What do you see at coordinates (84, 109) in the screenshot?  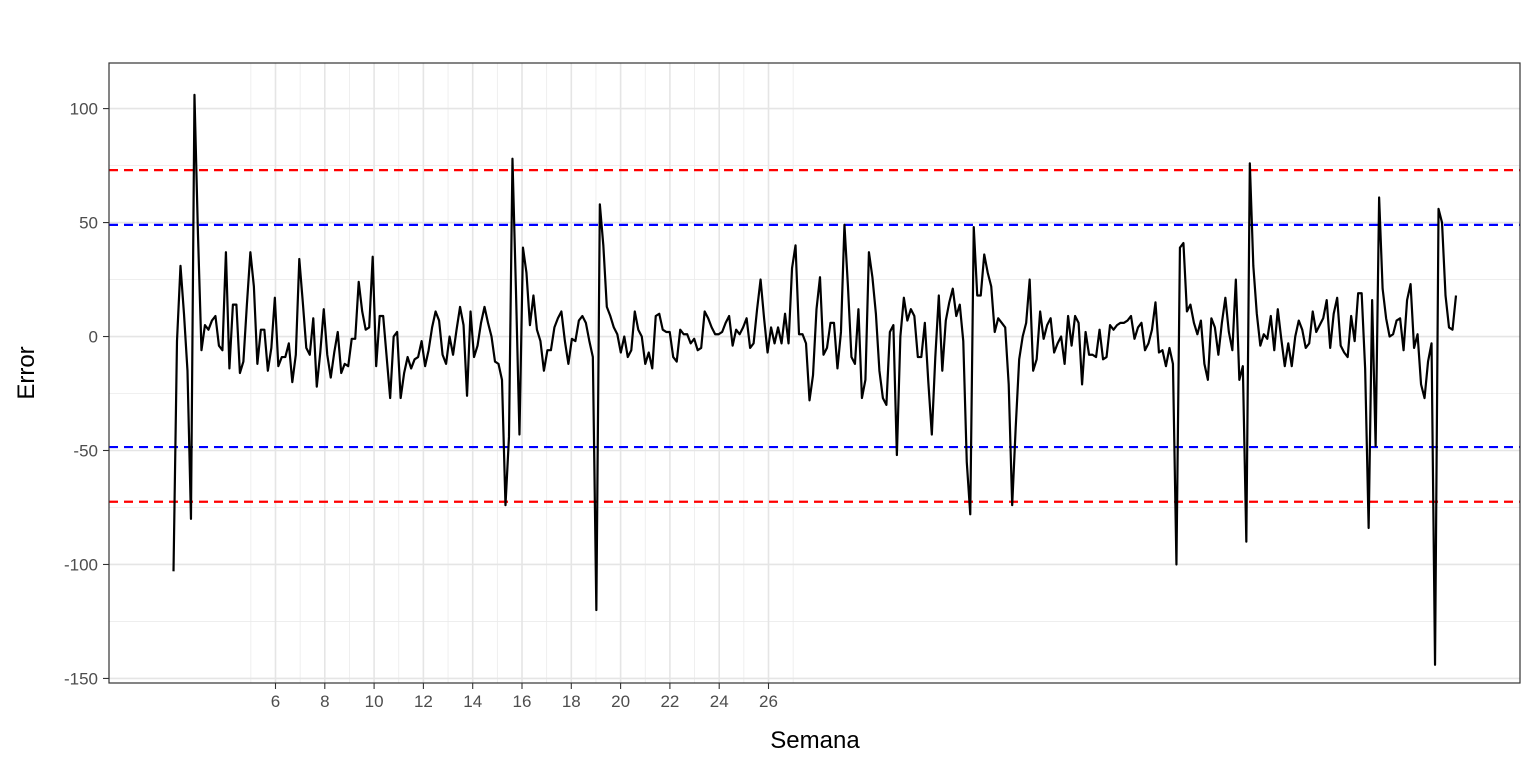 I see `y-tick-label: 100` at bounding box center [84, 109].